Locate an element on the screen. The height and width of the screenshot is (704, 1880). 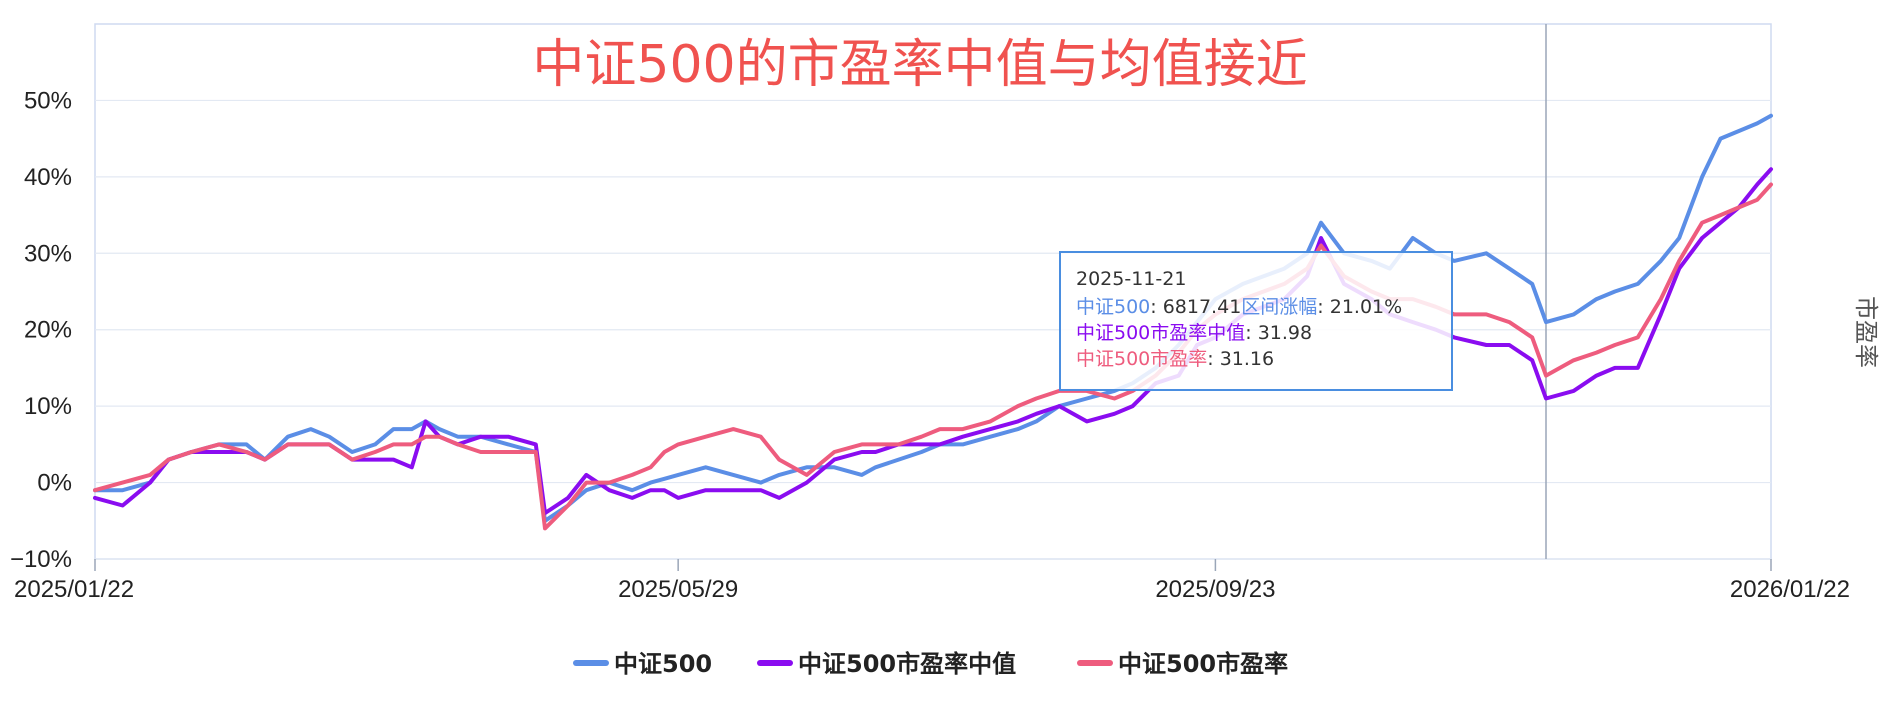
x-tick-label: 2026/01/22 is located at coordinates (1790, 589).